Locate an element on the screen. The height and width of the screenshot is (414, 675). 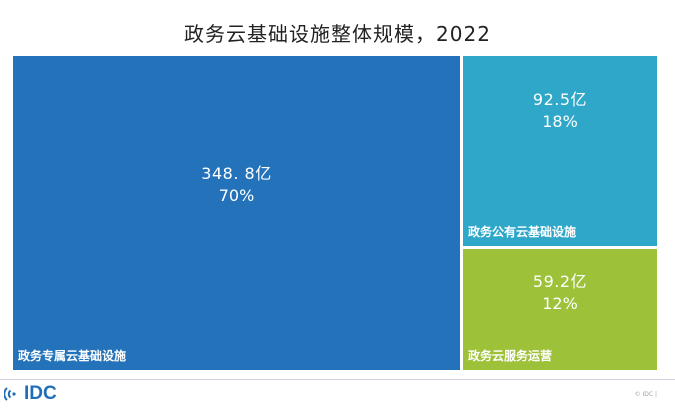
tile-value-label: 92.5亿 is located at coordinates (560, 99).